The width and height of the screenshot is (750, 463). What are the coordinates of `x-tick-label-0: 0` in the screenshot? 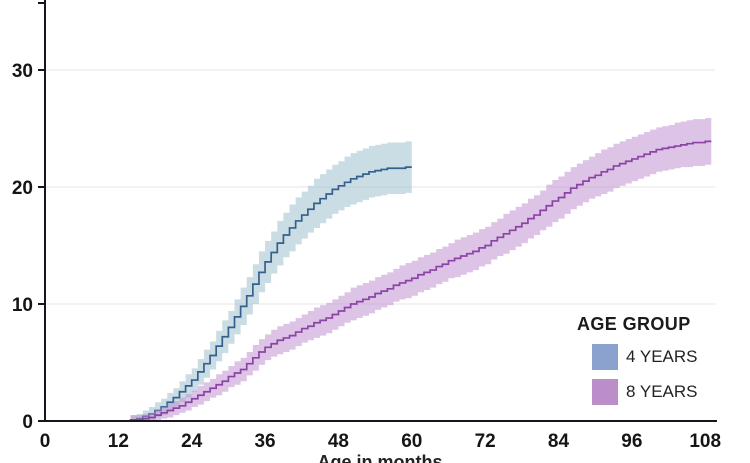 It's located at (45, 441).